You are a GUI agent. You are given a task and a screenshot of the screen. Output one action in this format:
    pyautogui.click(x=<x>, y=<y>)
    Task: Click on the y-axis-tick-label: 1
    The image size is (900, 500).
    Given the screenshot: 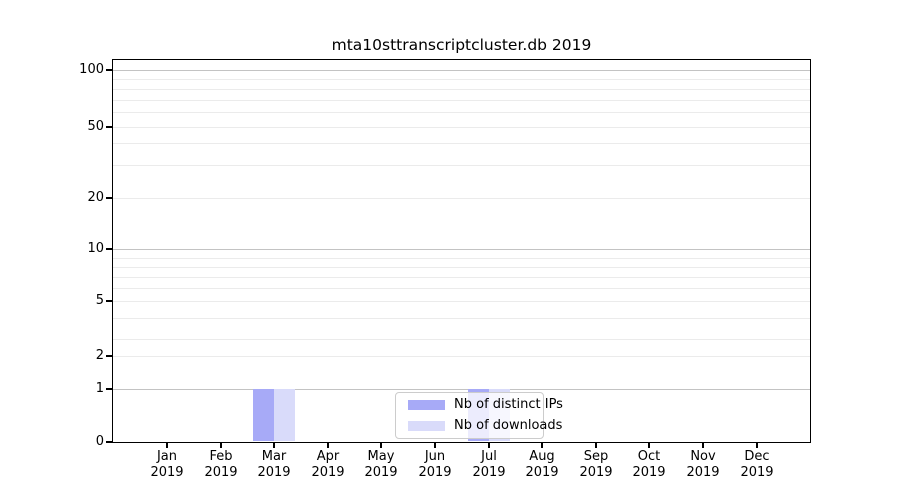 What is the action you would take?
    pyautogui.click(x=99, y=388)
    